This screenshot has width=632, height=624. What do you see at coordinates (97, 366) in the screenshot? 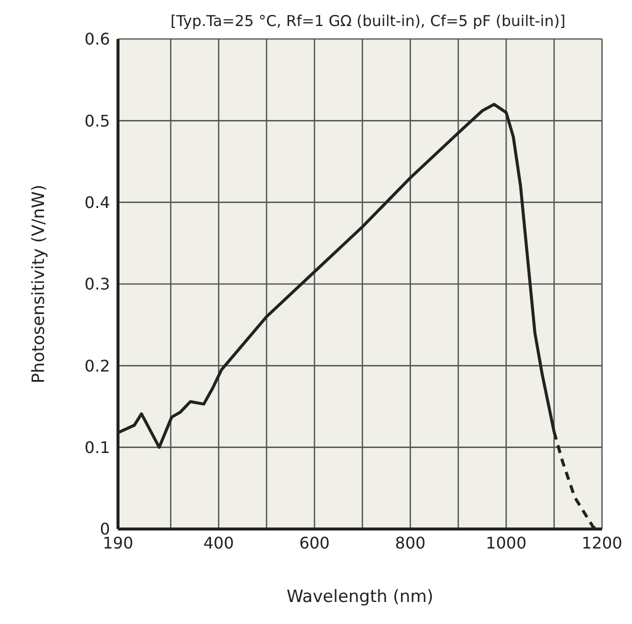
I see `y-tick-label: 0.2` at bounding box center [97, 366].